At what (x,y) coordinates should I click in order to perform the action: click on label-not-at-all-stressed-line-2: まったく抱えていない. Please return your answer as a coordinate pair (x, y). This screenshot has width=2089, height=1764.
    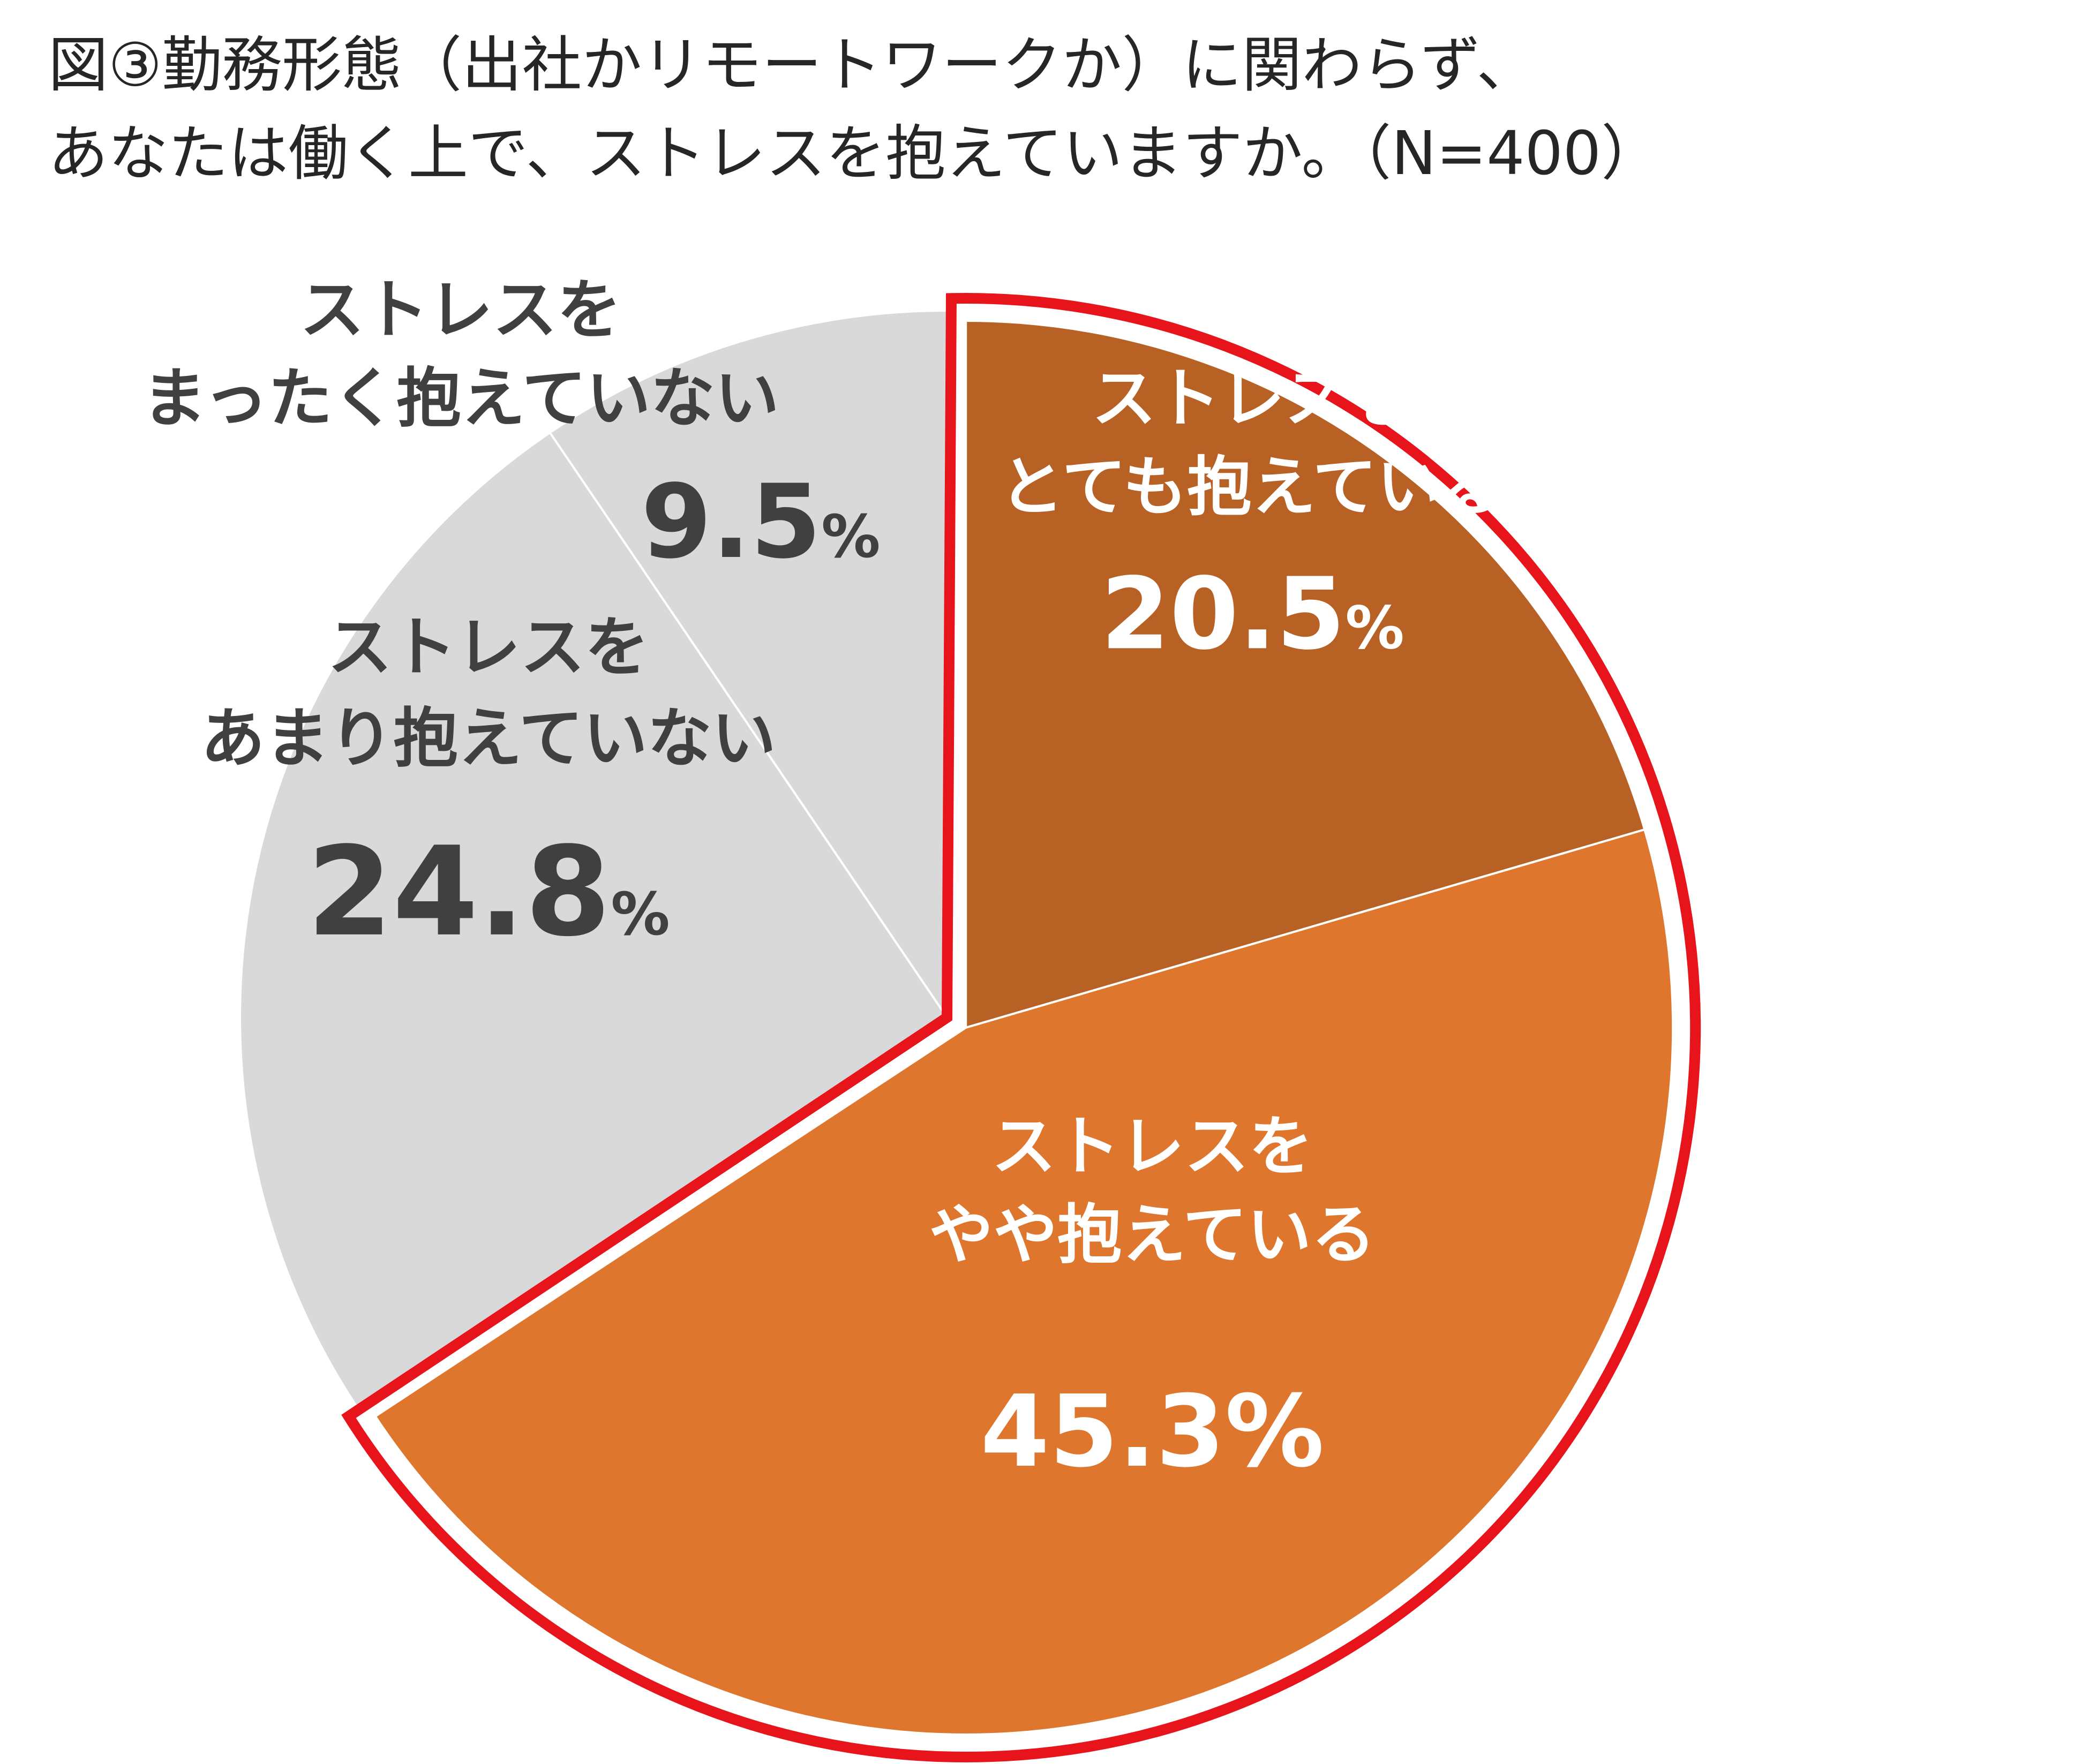
    Looking at the image, I should click on (461, 399).